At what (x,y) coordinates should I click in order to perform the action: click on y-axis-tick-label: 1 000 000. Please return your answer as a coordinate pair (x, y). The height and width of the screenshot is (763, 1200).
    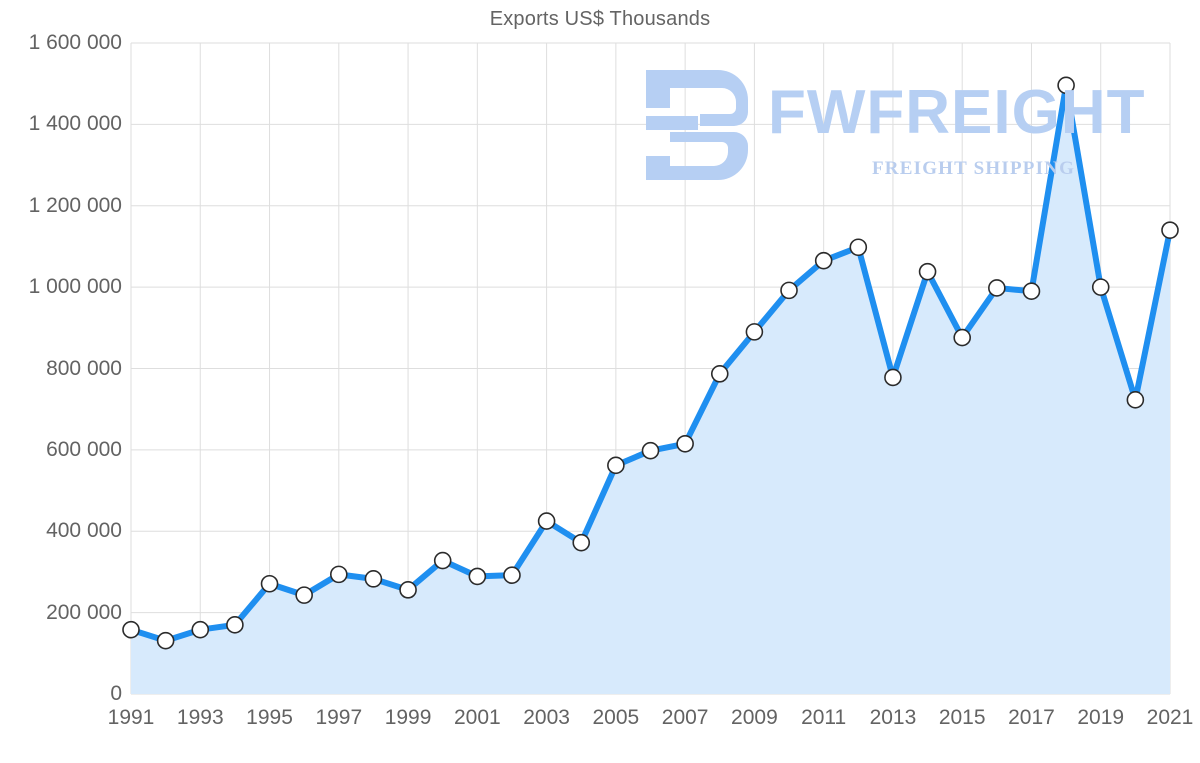
    Looking at the image, I should click on (75, 287).